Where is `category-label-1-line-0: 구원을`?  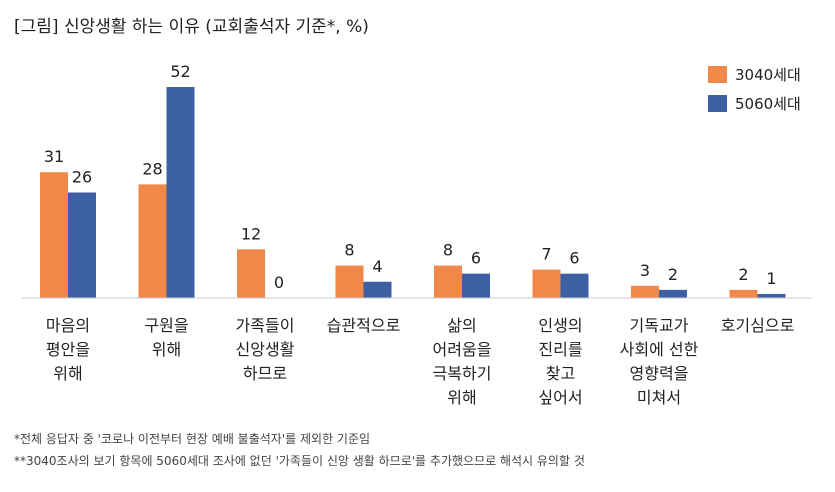
category-label-1-line-0: 구원을 is located at coordinates (166, 325).